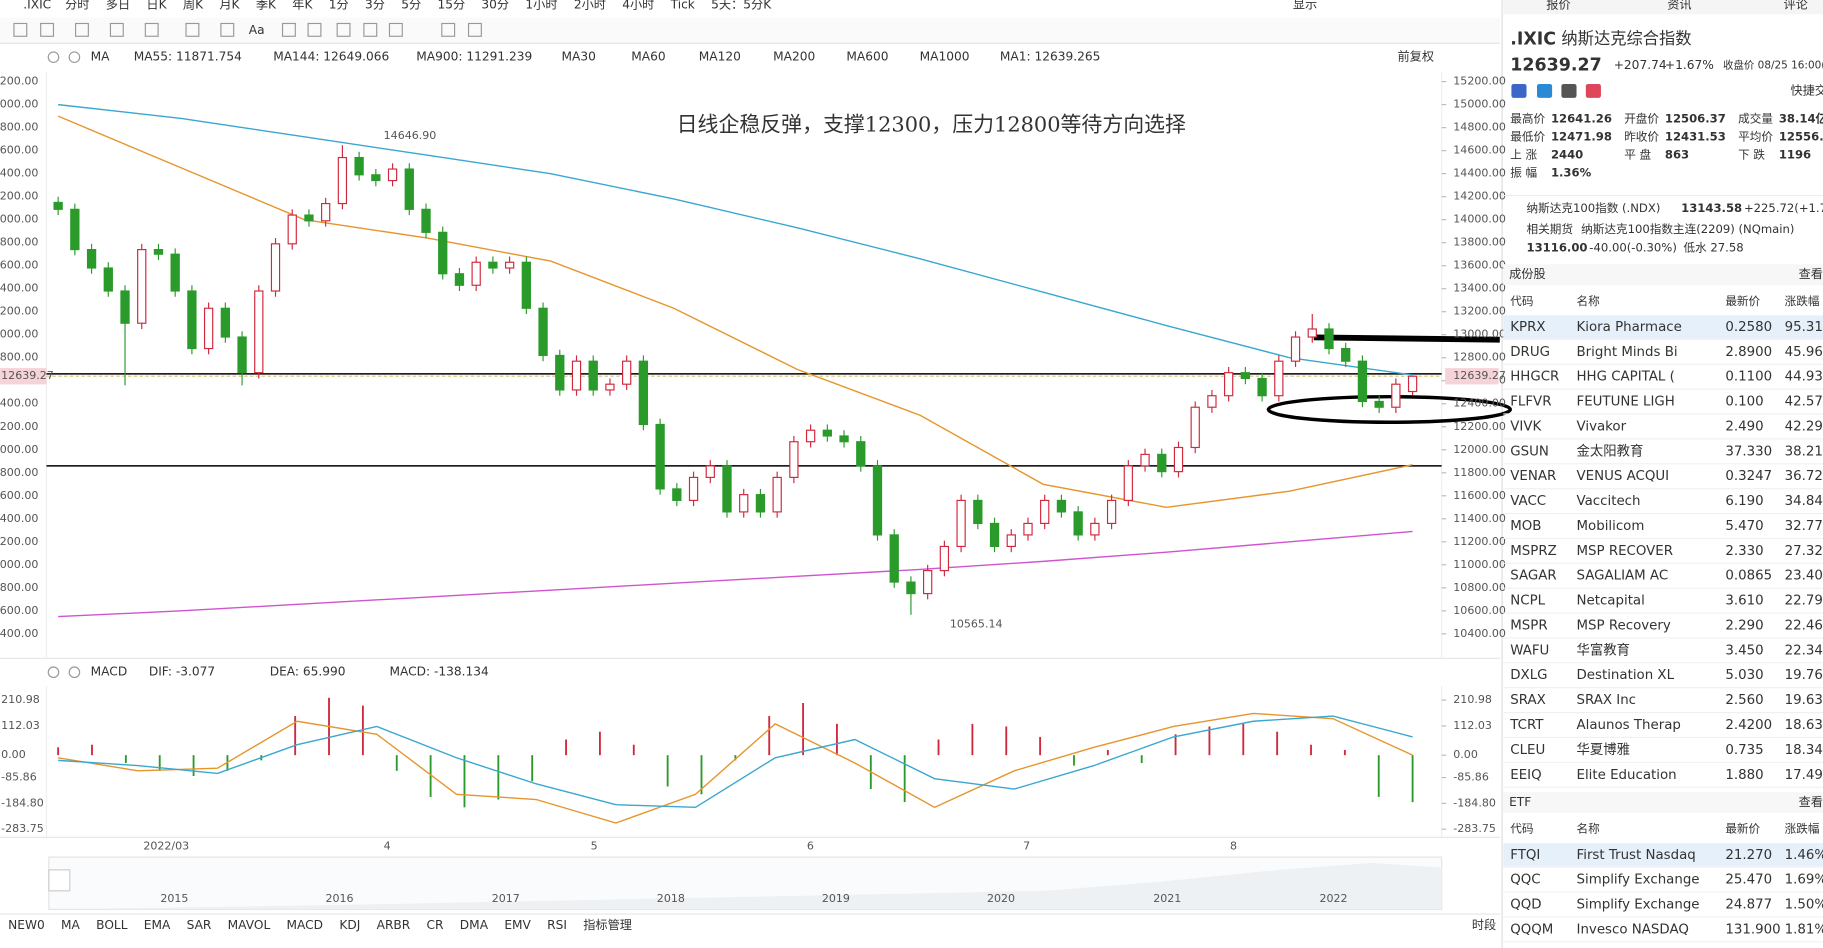 The image size is (1823, 948). What do you see at coordinates (1527, 750) in the screenshot?
I see `code: CLEU` at bounding box center [1527, 750].